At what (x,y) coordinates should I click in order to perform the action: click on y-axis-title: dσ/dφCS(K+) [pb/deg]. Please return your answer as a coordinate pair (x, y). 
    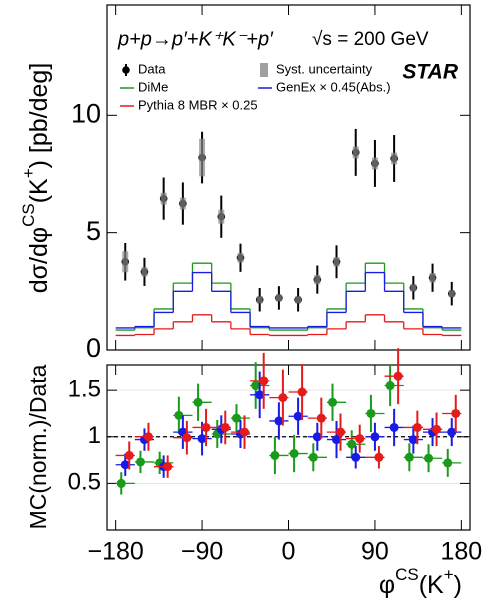
    Looking at the image, I should click on (35, 178).